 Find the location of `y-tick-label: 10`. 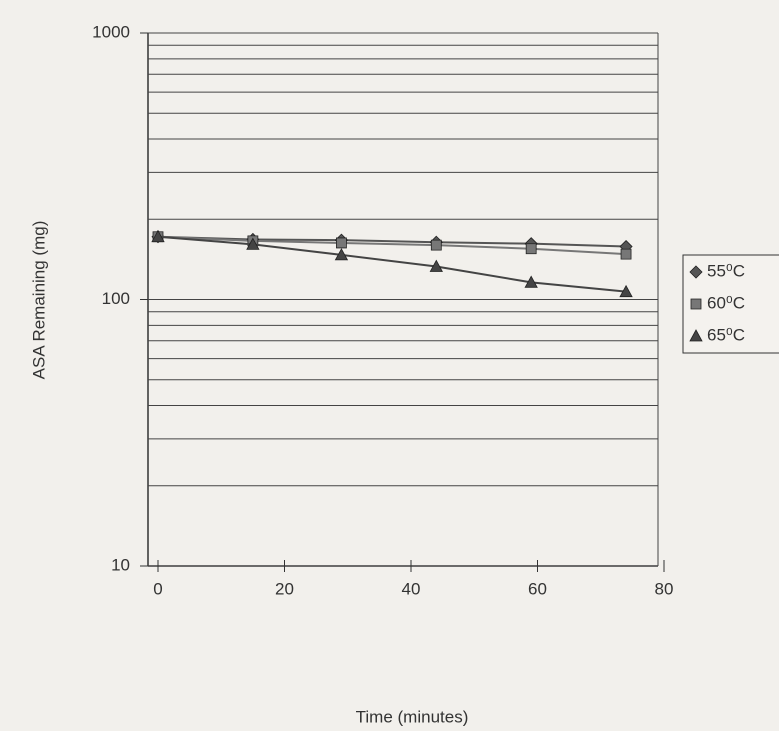

y-tick-label: 10 is located at coordinates (120, 564).